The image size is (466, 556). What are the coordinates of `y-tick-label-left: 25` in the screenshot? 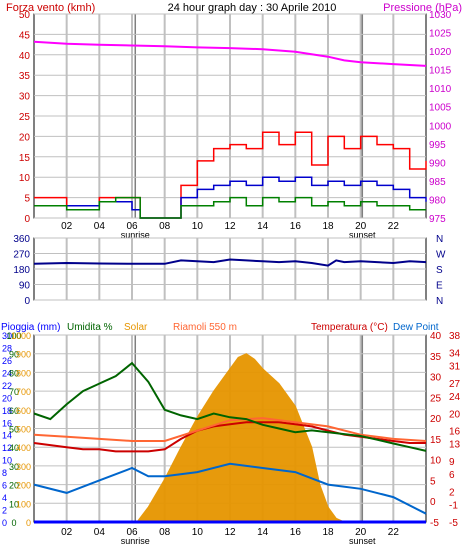 It's located at (25, 117).